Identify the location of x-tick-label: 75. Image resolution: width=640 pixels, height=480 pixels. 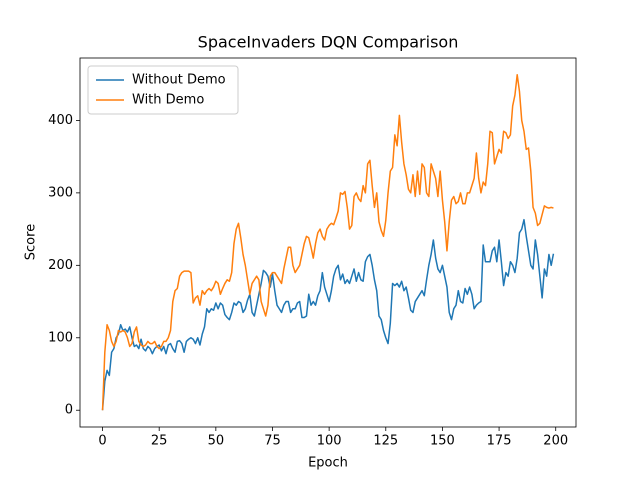
(272, 441).